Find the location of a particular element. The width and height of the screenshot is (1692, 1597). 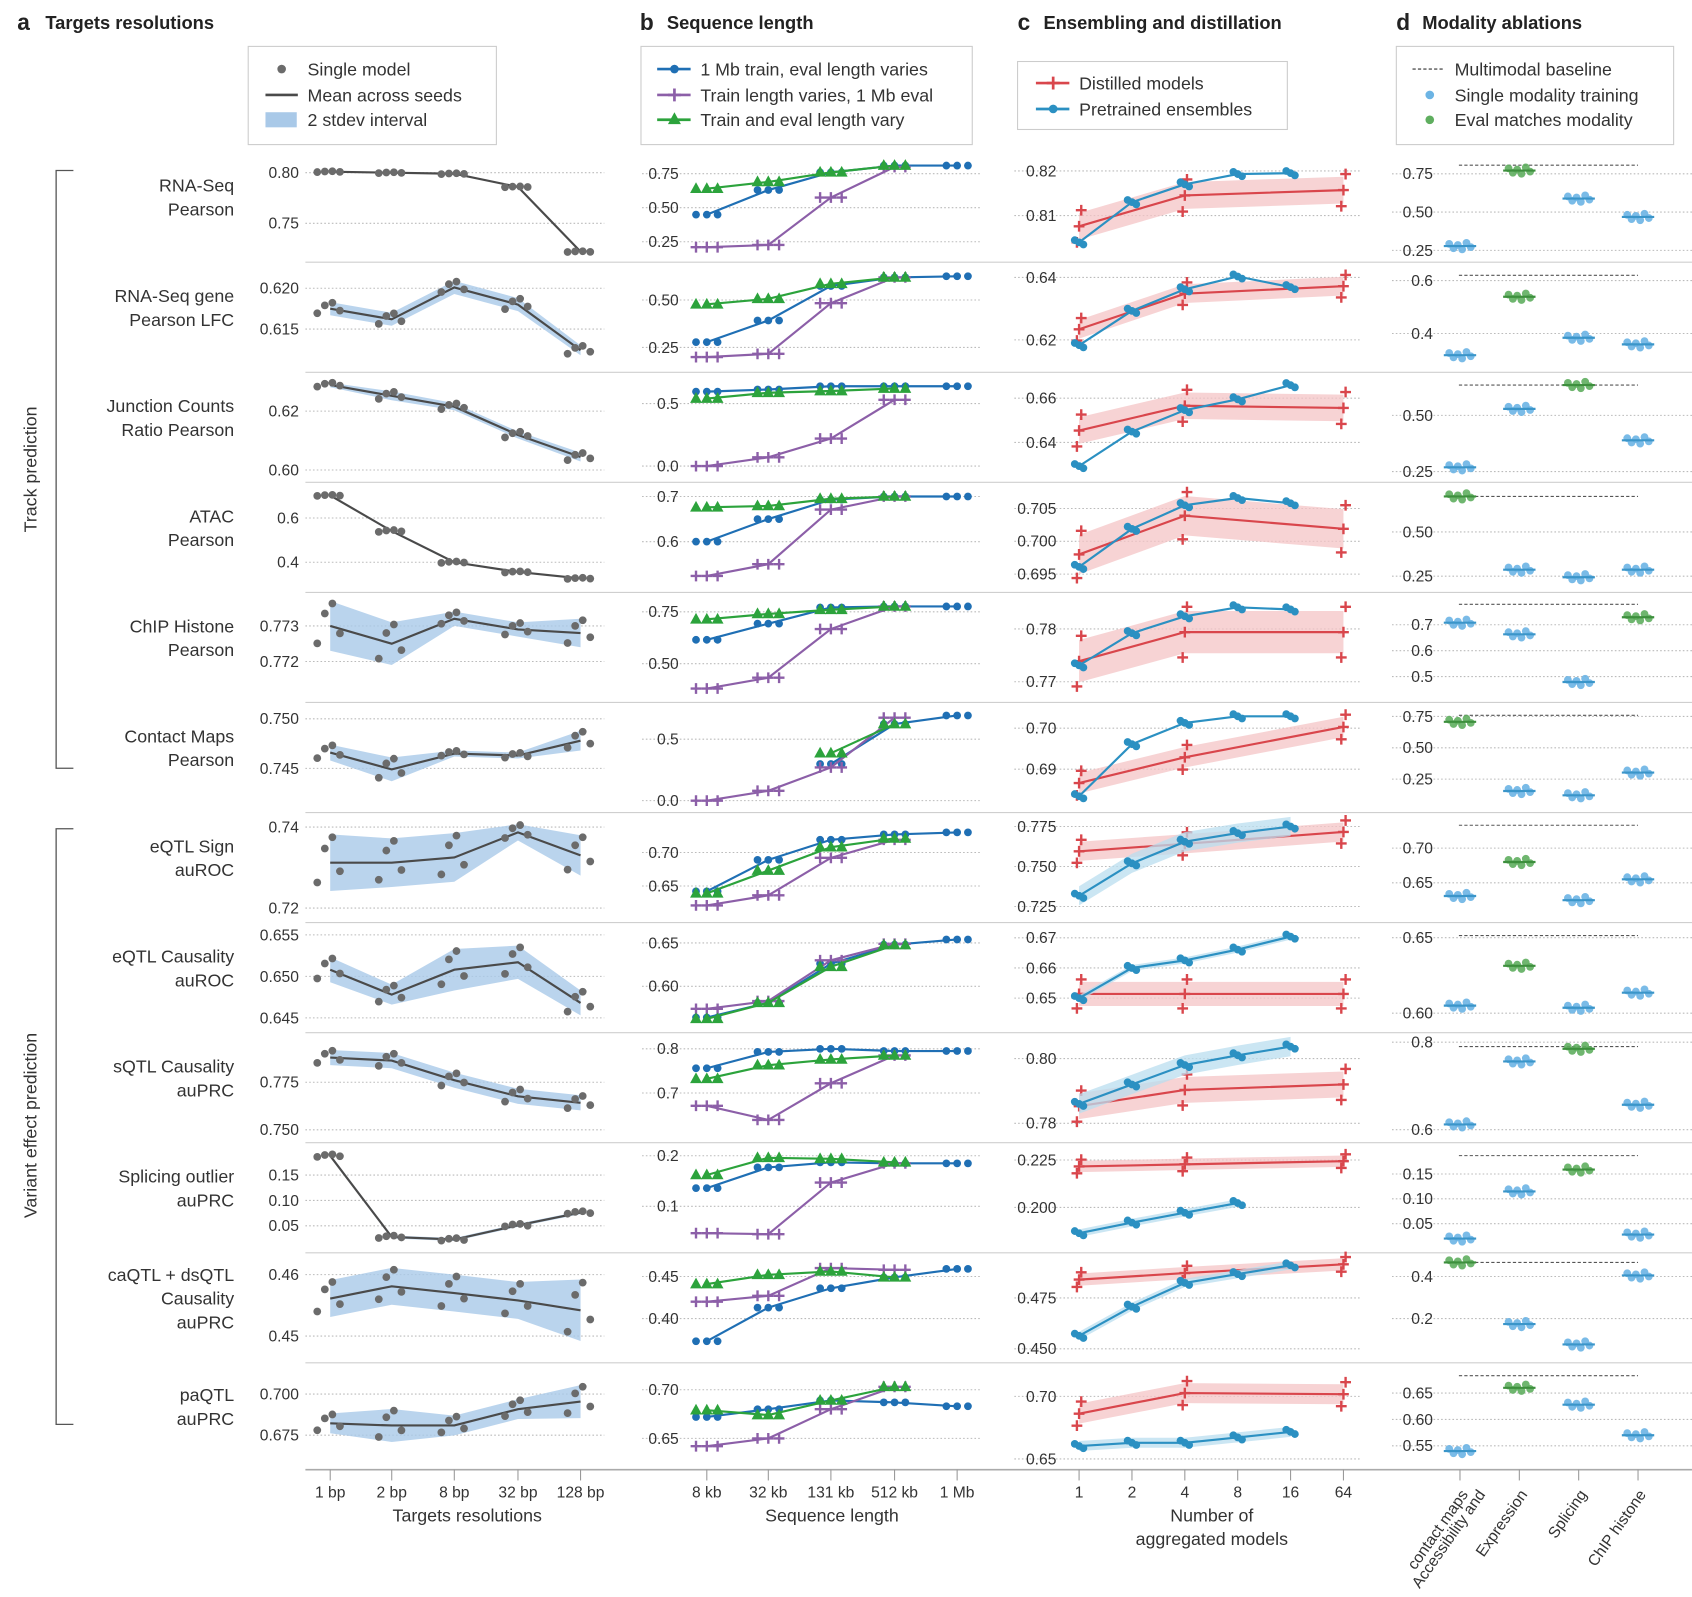

y-tick-label: 0.705 is located at coordinates (1036, 509).